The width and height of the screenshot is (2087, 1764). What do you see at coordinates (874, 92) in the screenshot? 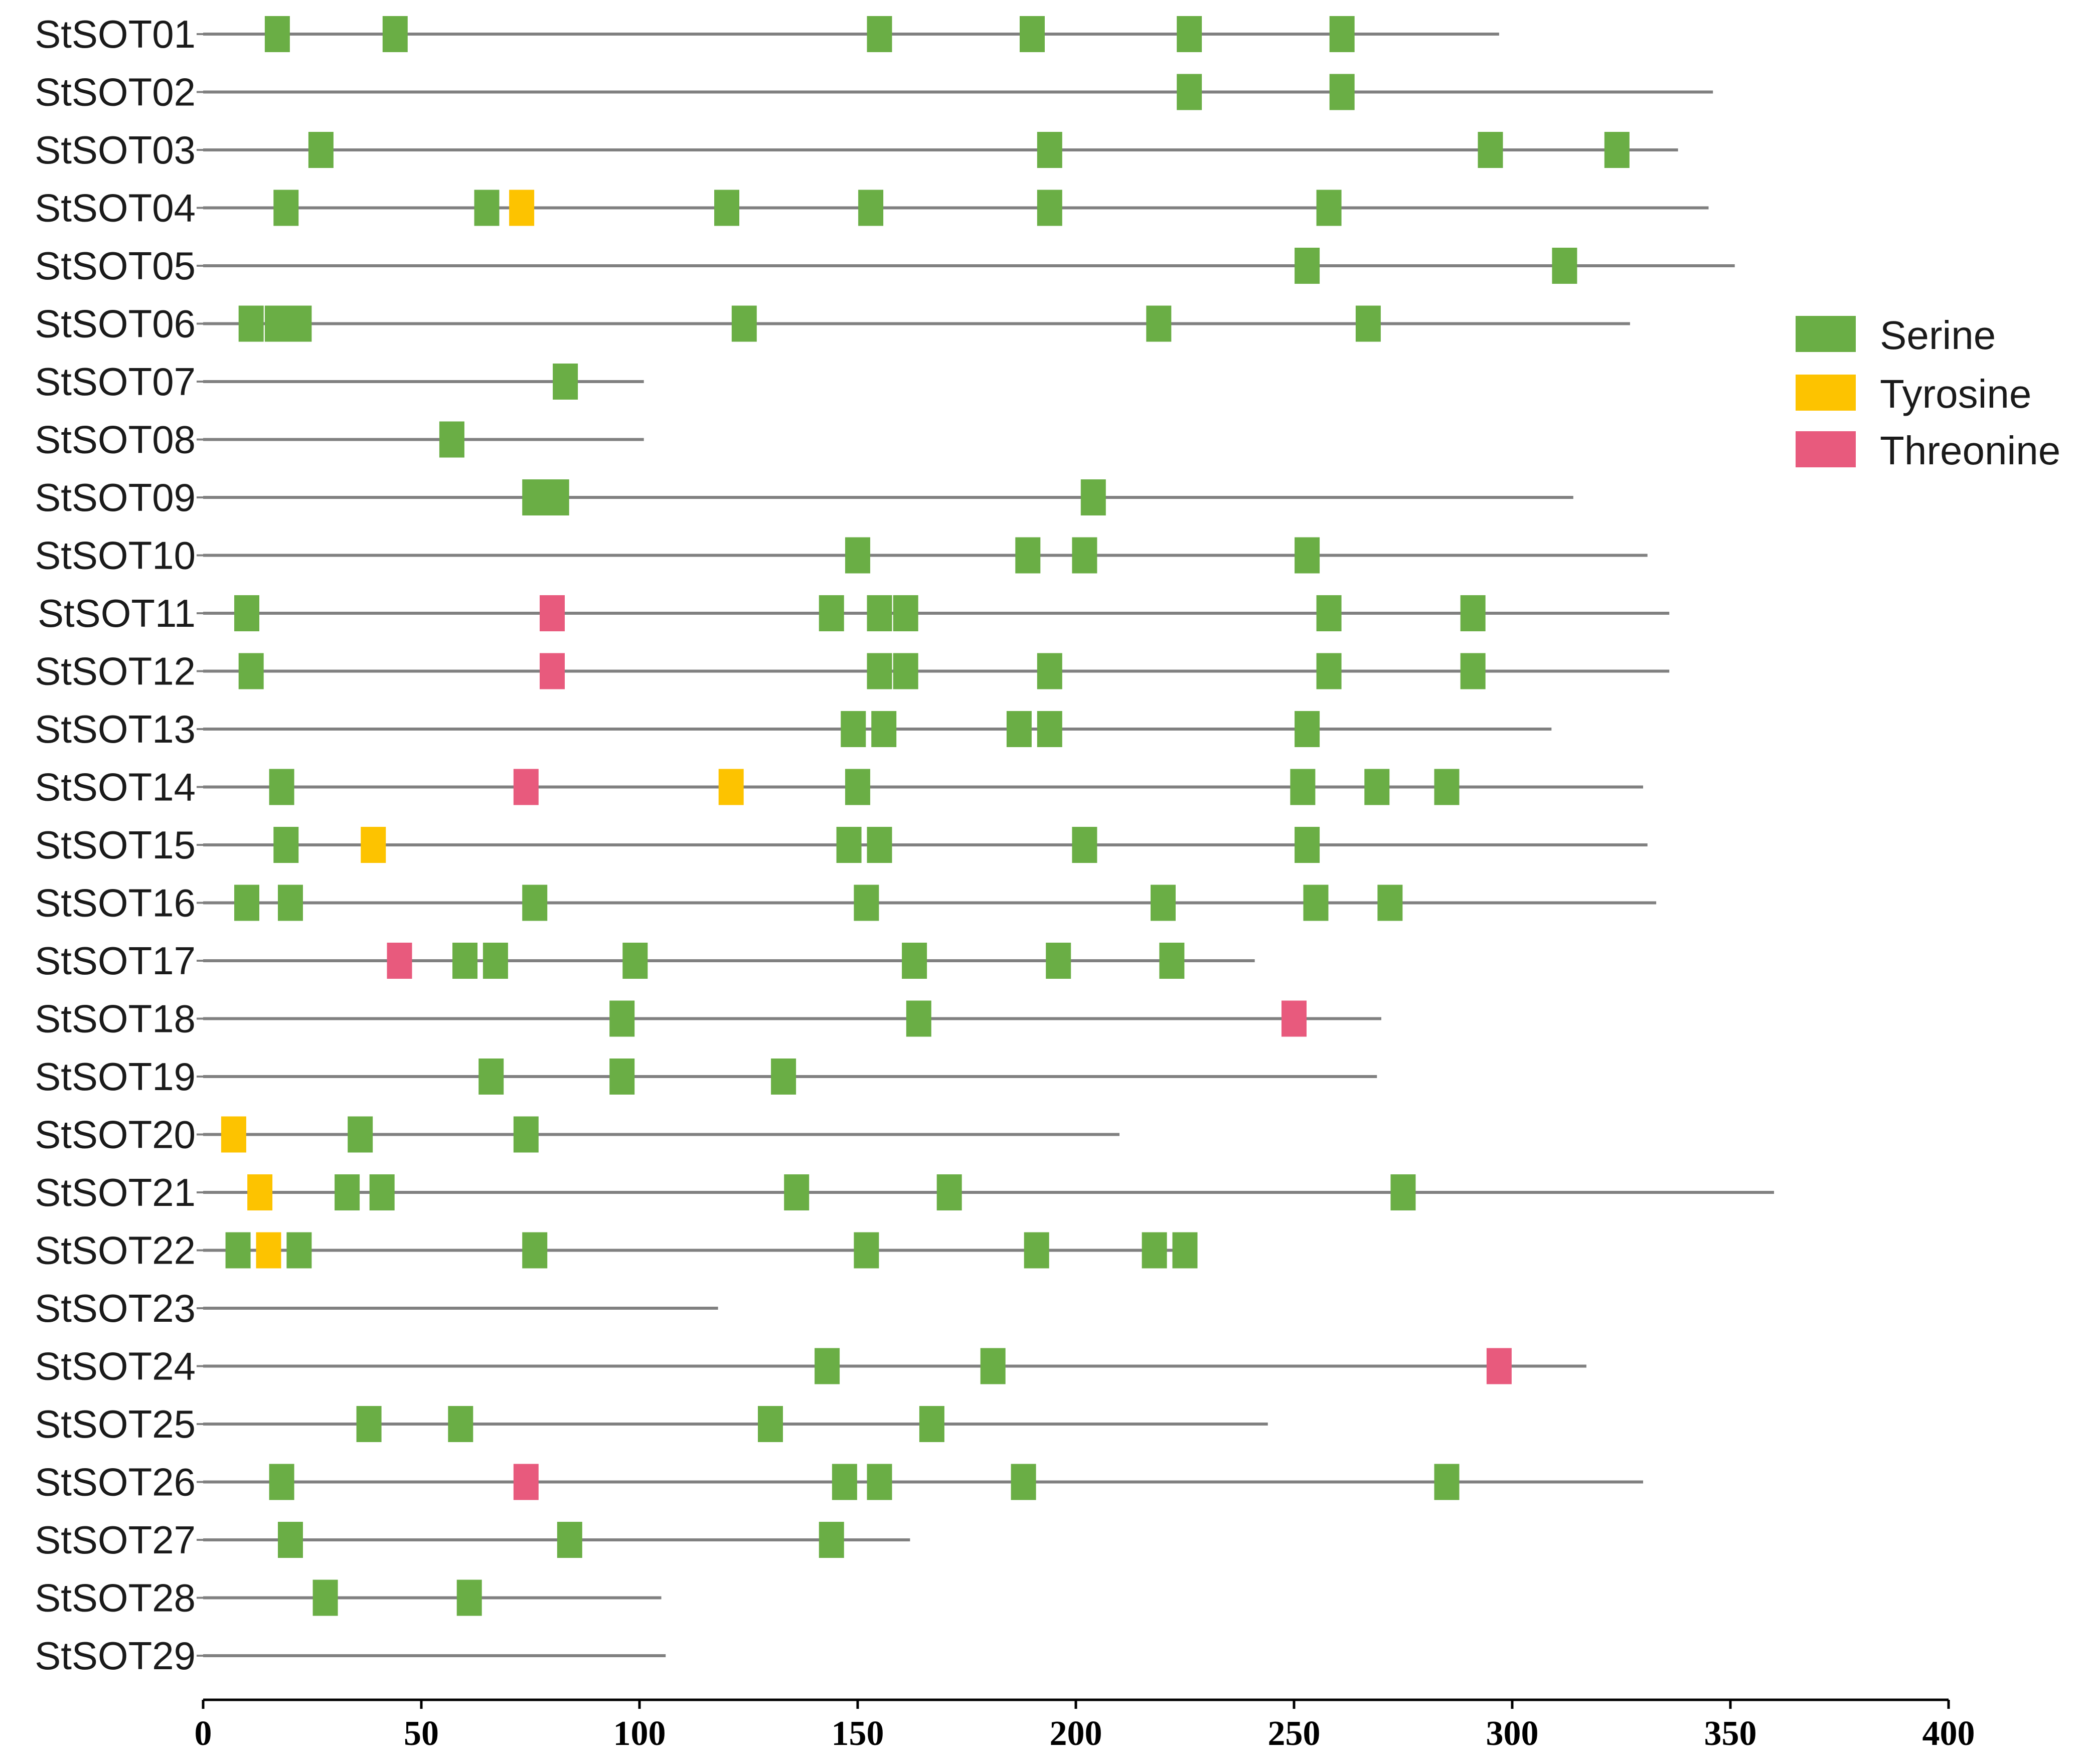
I see `protein-row: StSOT02` at bounding box center [874, 92].